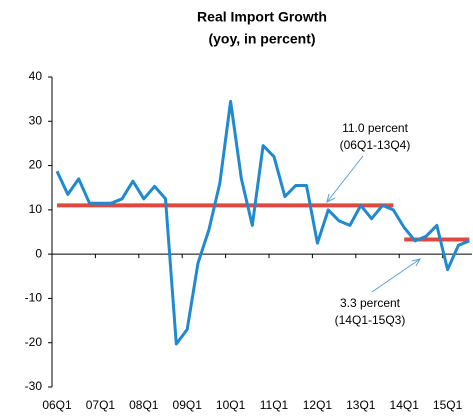 This screenshot has height=417, width=473. Describe the element at coordinates (405, 405) in the screenshot. I see `x-tick-label: 14Q1` at that location.